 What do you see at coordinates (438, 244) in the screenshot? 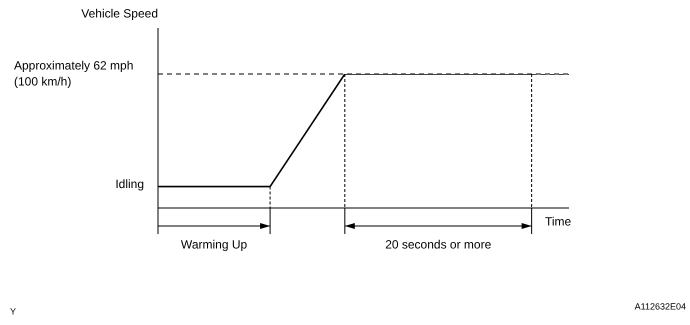
I see `text: 20 seconds or more` at bounding box center [438, 244].